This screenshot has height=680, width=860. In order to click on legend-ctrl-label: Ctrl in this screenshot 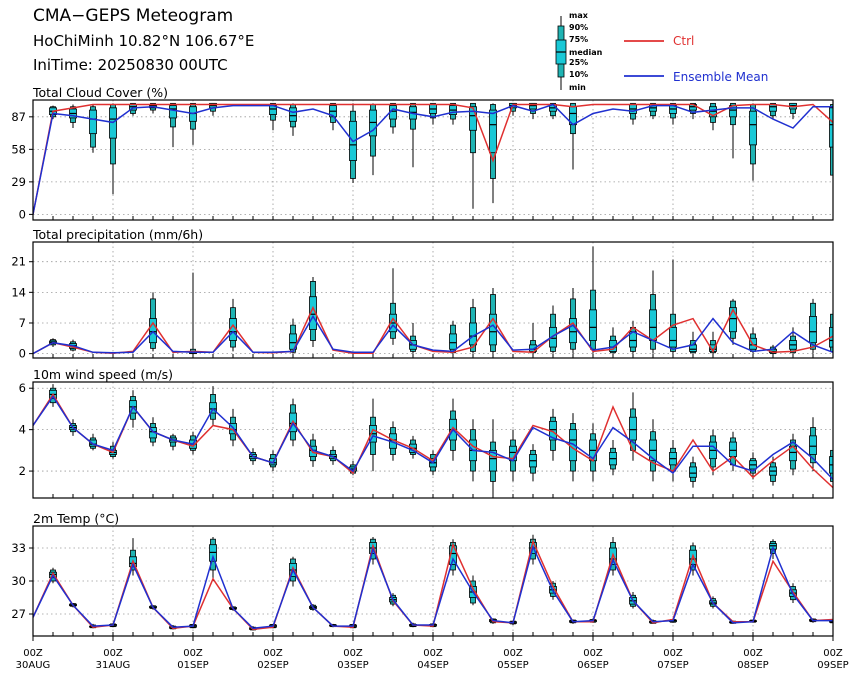, I will do `click(683, 41)`.